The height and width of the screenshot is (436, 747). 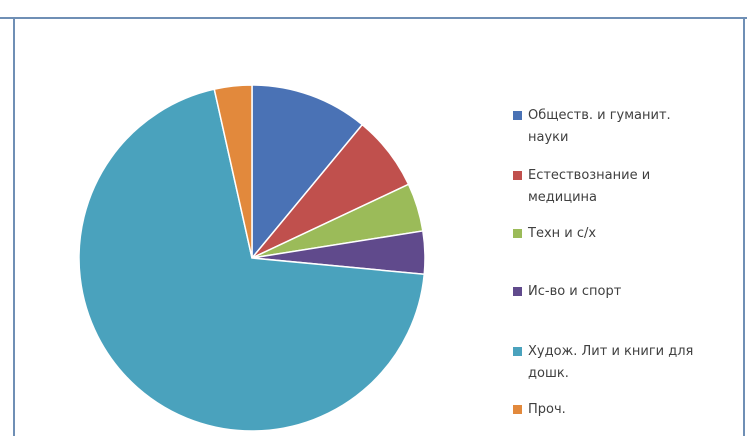 I want to click on legend-swatch-fiction-children, so click(x=517, y=351).